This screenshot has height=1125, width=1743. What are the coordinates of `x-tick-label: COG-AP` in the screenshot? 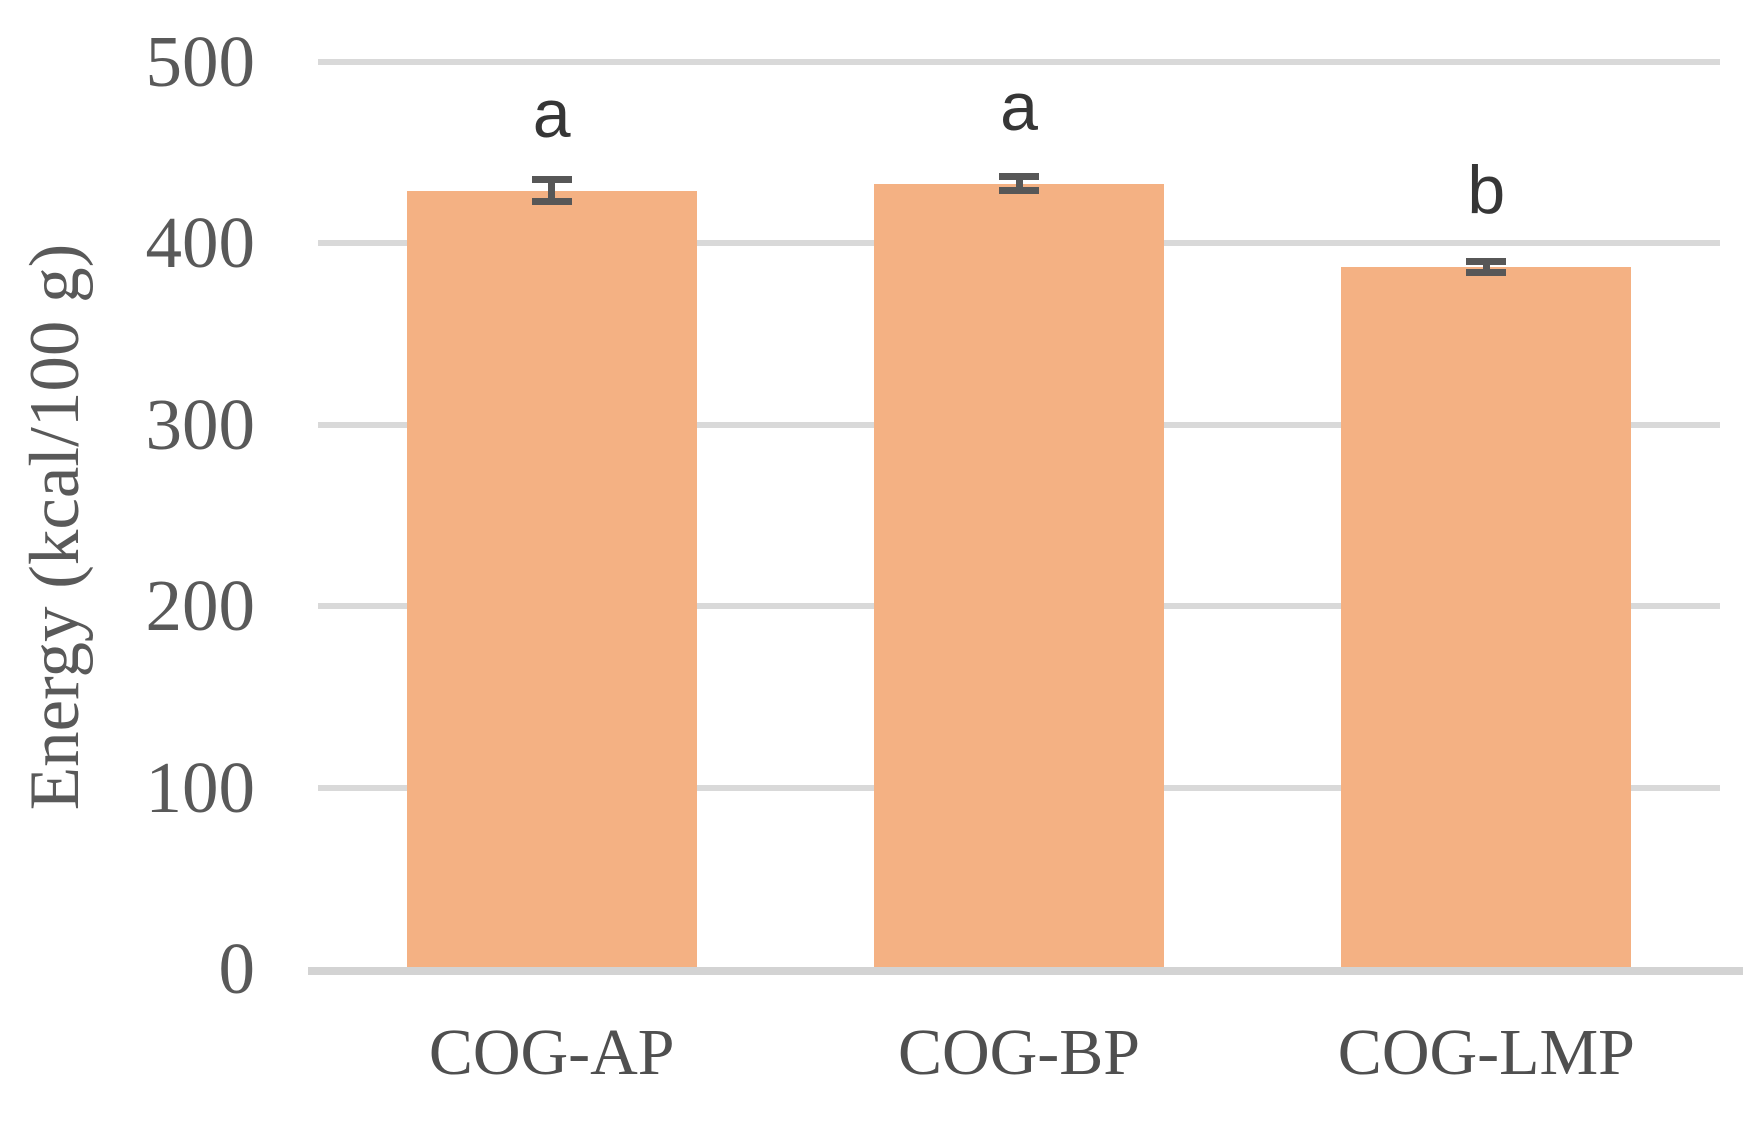 It's located at (551, 1052).